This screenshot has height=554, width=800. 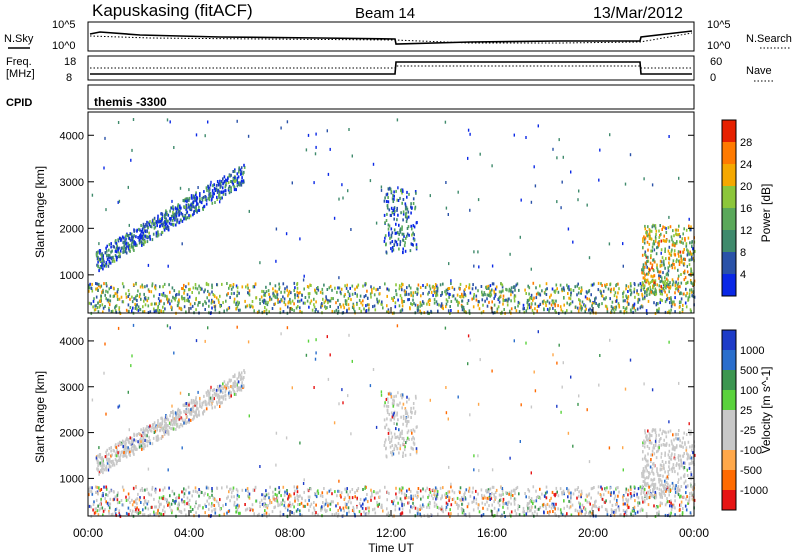 I want to click on cpid-frame, so click(x=391, y=97).